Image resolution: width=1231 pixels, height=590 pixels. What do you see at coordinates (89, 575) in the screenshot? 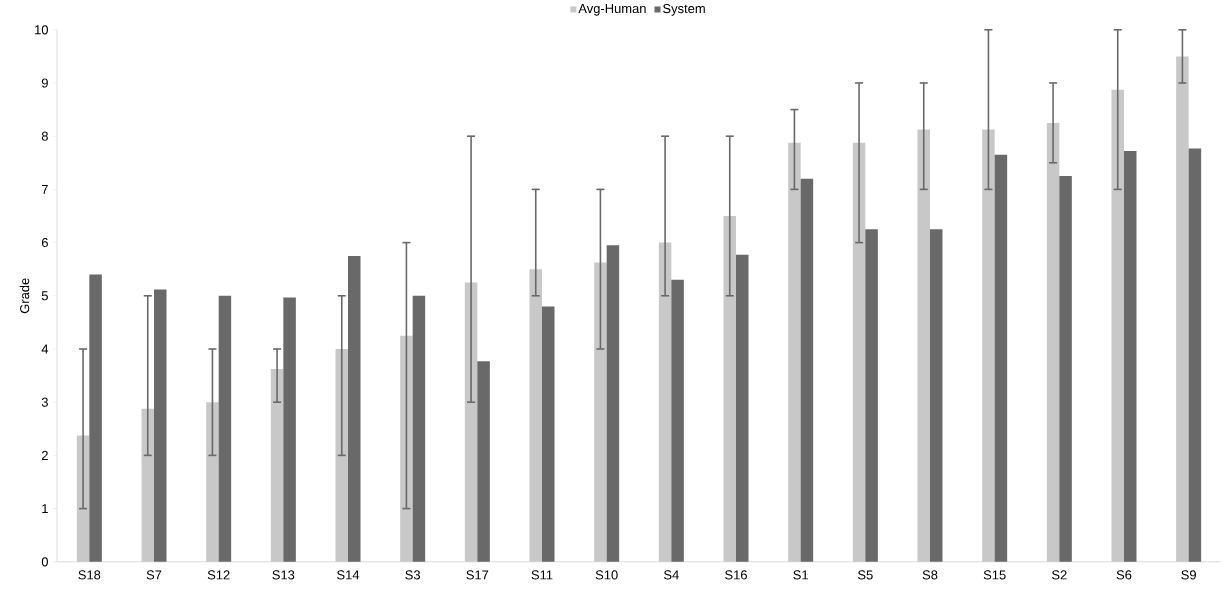
I see `x-tick-label: S18` at bounding box center [89, 575].